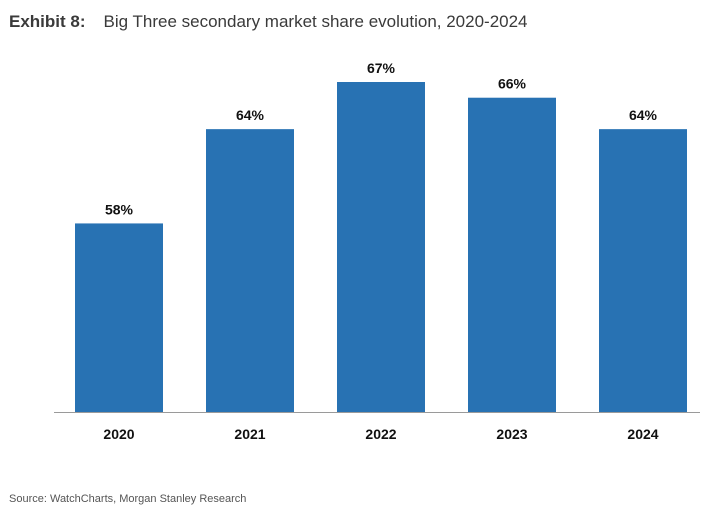 The height and width of the screenshot is (512, 718). What do you see at coordinates (380, 434) in the screenshot?
I see `x-tick-2022: 2022` at bounding box center [380, 434].